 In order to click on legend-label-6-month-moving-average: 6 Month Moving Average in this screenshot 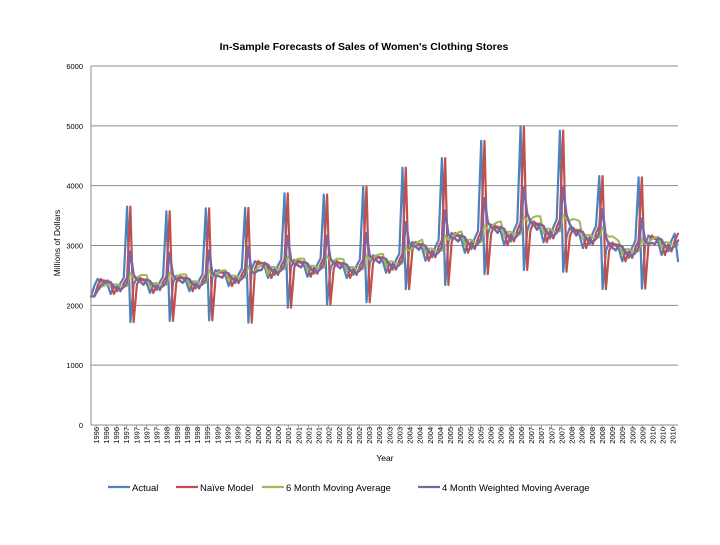, I will do `click(338, 488)`.